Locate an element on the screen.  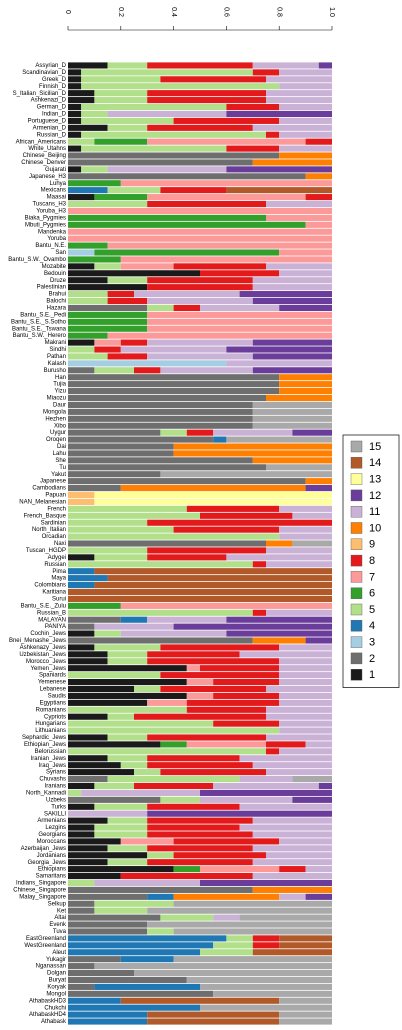
y-tick-label: Chinese_Beijing is located at coordinates (44, 156).